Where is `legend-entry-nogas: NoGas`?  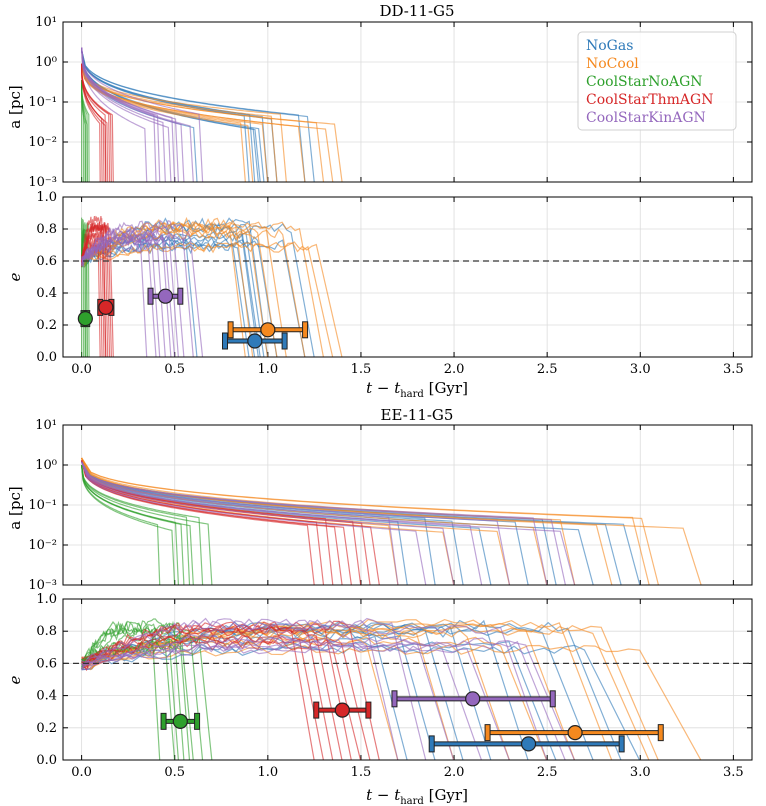
legend-entry-nogas: NoGas is located at coordinates (609, 46).